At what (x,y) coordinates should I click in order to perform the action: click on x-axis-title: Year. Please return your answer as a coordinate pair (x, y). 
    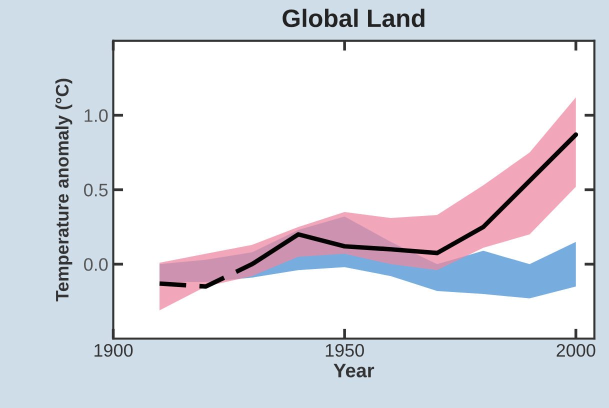
    Looking at the image, I should click on (354, 371).